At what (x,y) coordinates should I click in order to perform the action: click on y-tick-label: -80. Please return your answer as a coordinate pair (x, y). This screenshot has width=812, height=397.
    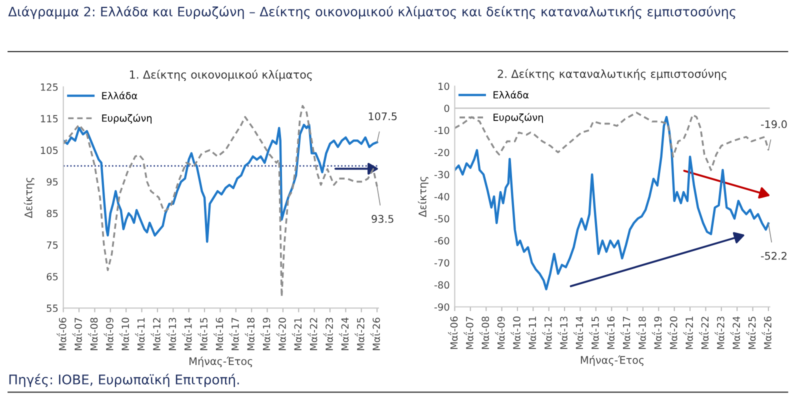
    Looking at the image, I should click on (442, 285).